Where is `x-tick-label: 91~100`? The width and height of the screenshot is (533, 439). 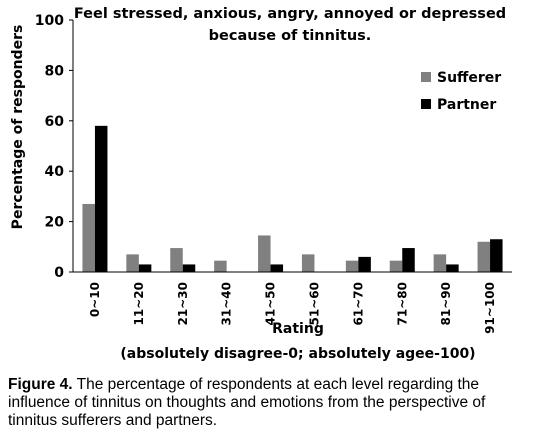
x-tick-label: 91~100 is located at coordinates (490, 308).